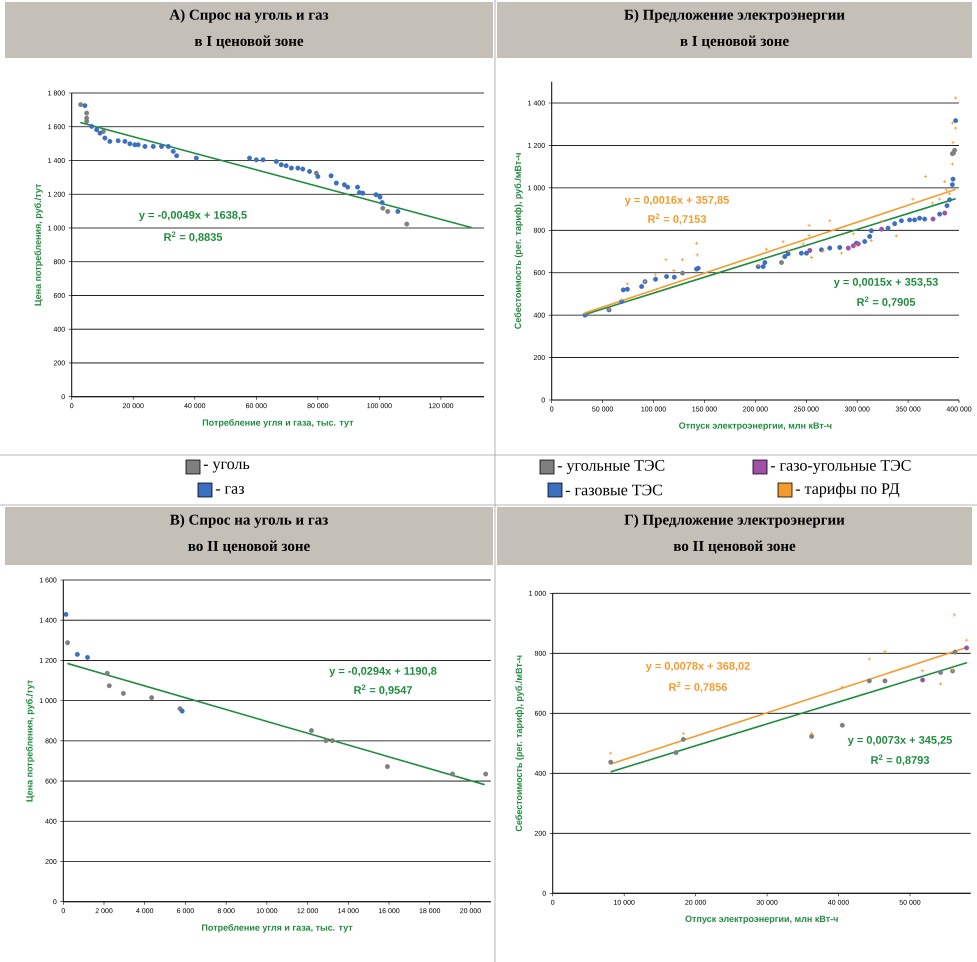 This screenshot has width=977, height=962. I want to click on annotation: y = -0,0294x + 1190,8, so click(382, 672).